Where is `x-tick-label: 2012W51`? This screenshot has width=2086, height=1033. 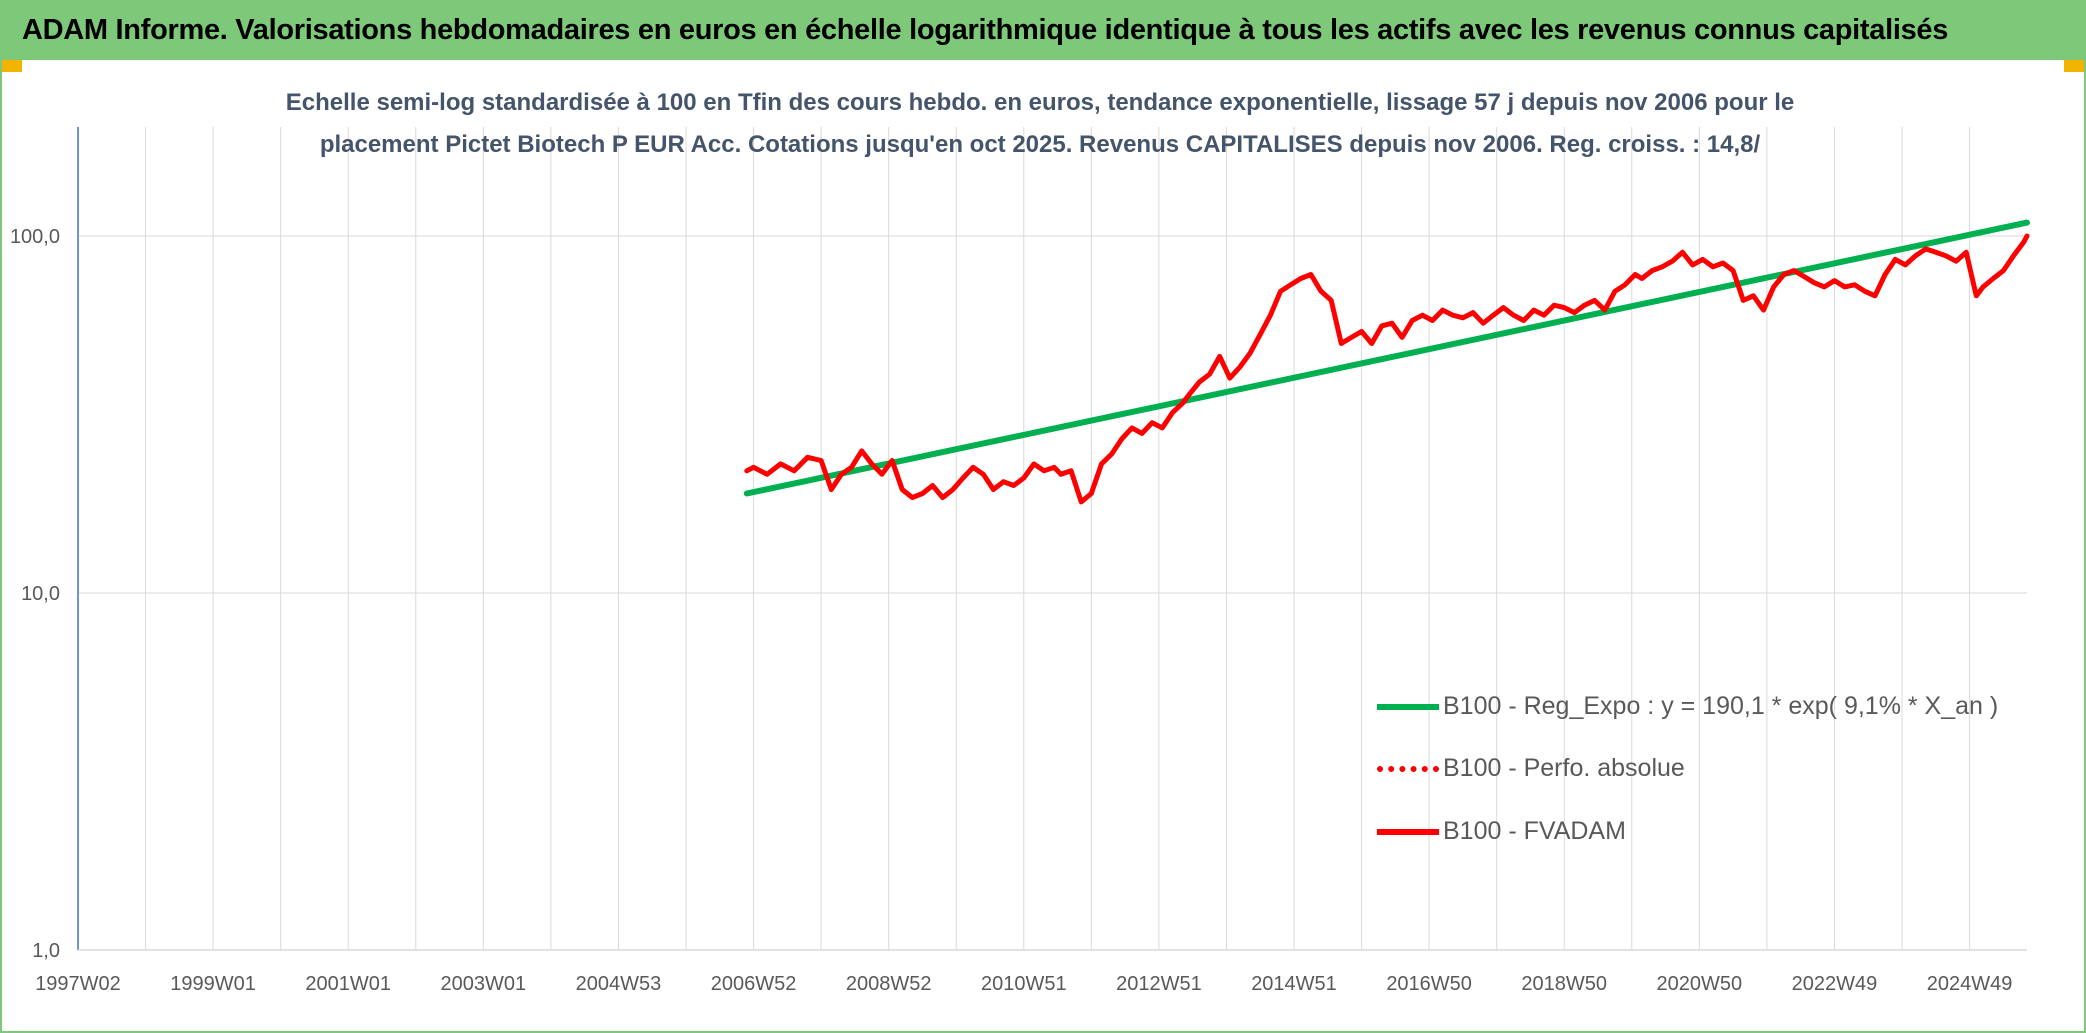
x-tick-label: 2012W51 is located at coordinates (1159, 984).